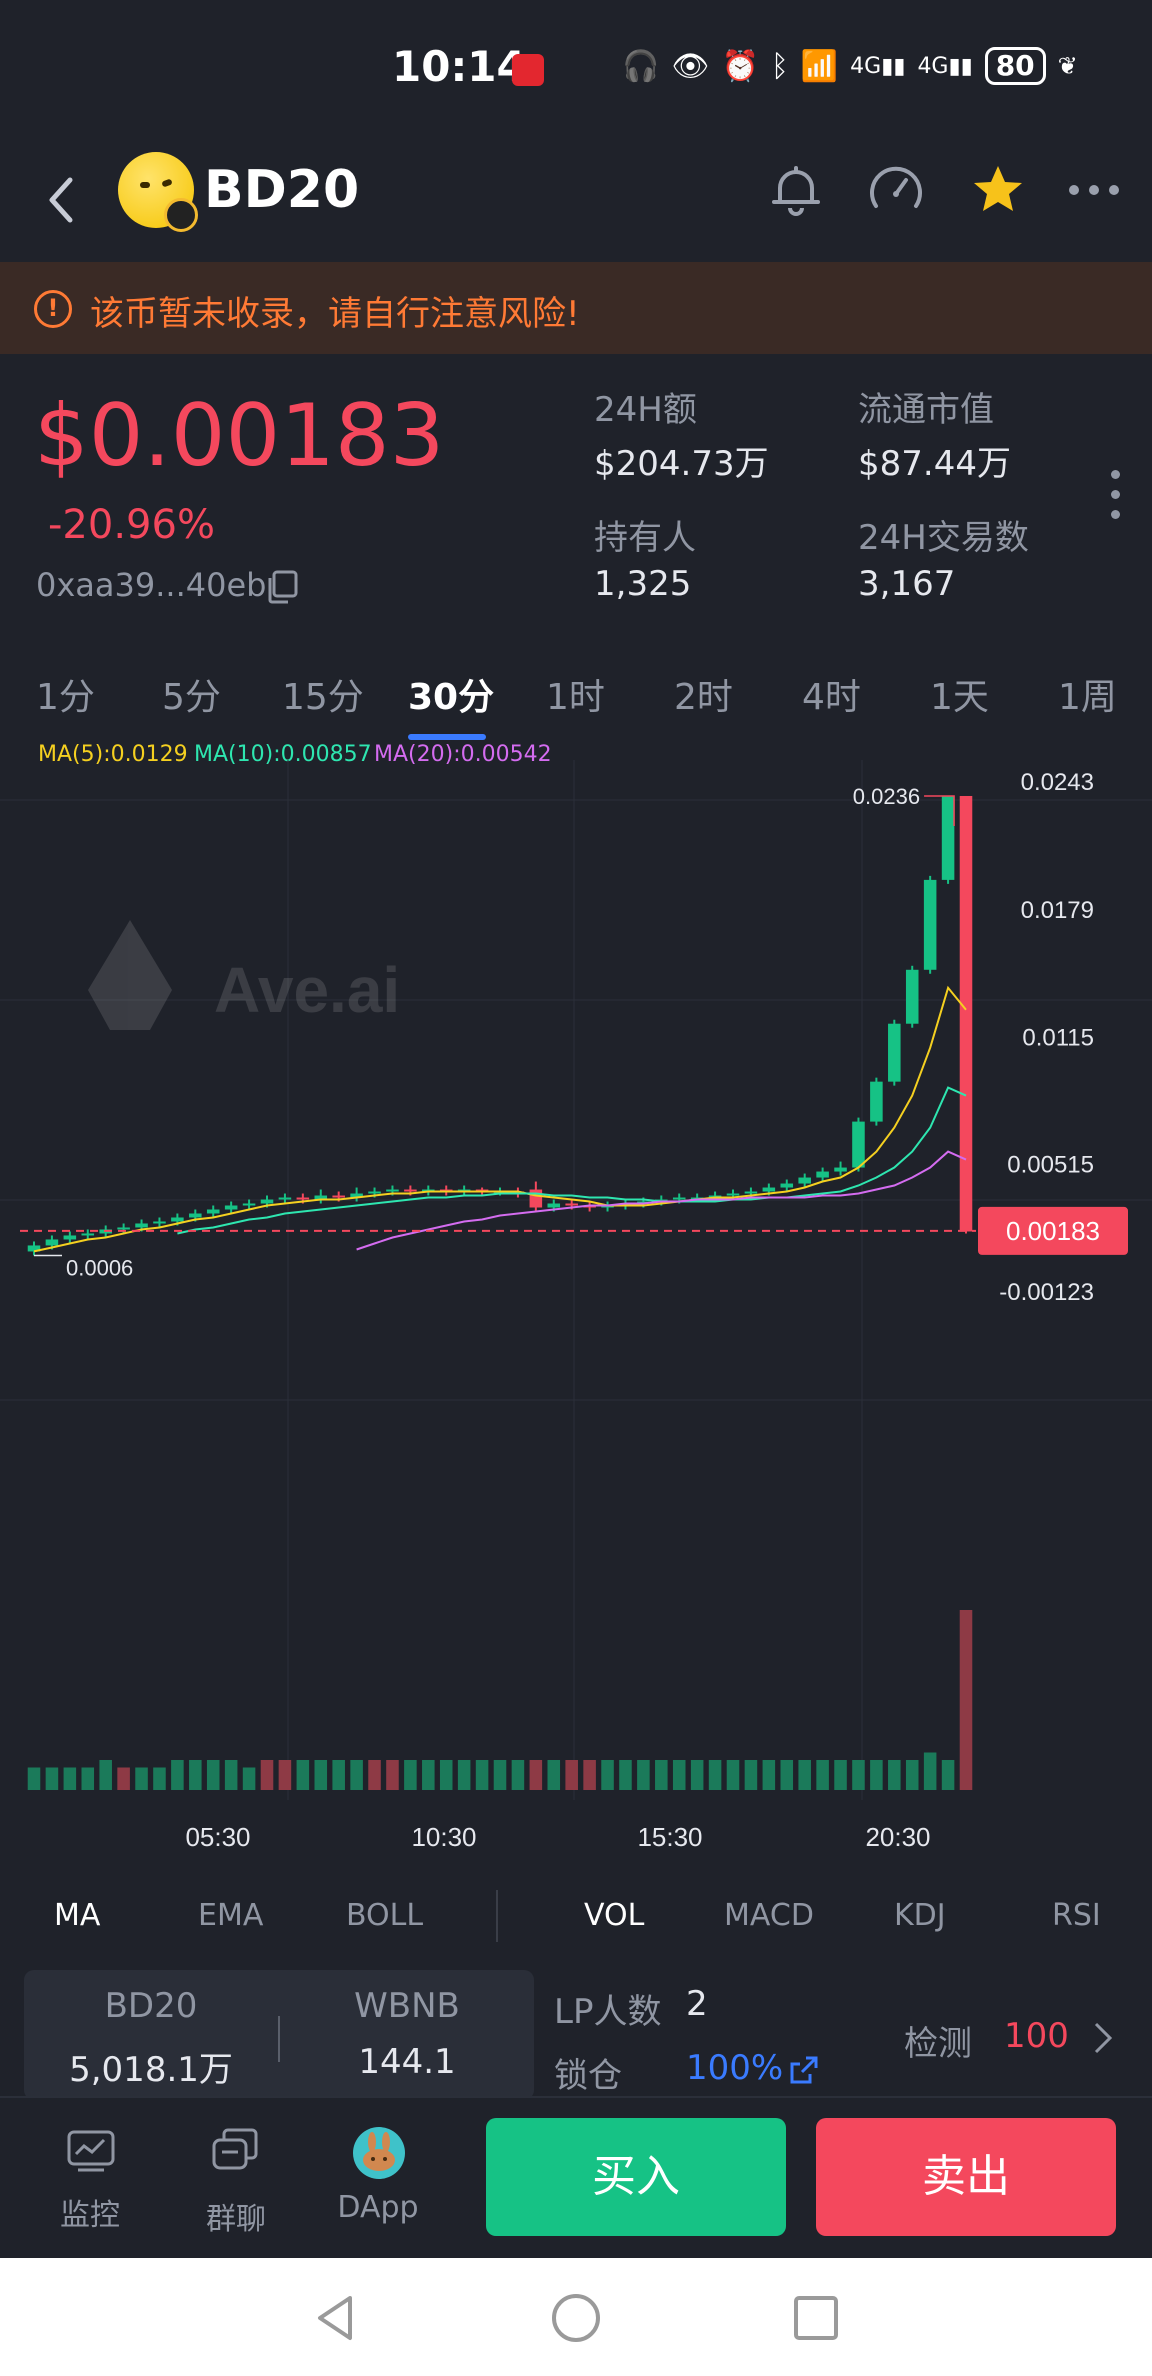 This screenshot has width=1152, height=2376. Describe the element at coordinates (804, 2070) in the screenshot. I see `external-link-icon` at that location.